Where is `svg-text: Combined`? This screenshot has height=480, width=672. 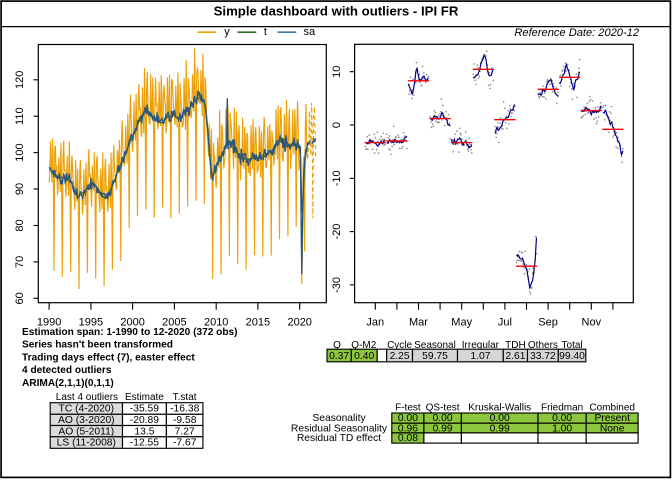 svg-text: Combined is located at coordinates (612, 407).